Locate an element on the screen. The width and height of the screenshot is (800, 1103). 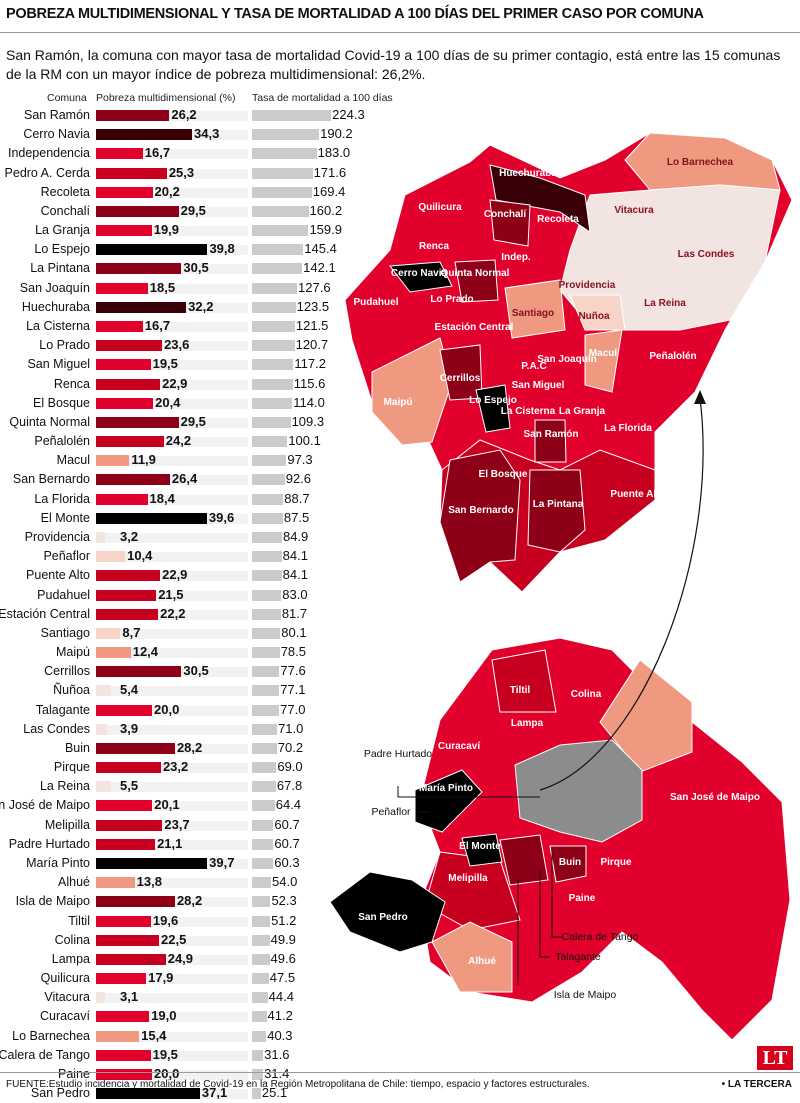
comuna-label: Peñaflor is located at coordinates (66, 556).